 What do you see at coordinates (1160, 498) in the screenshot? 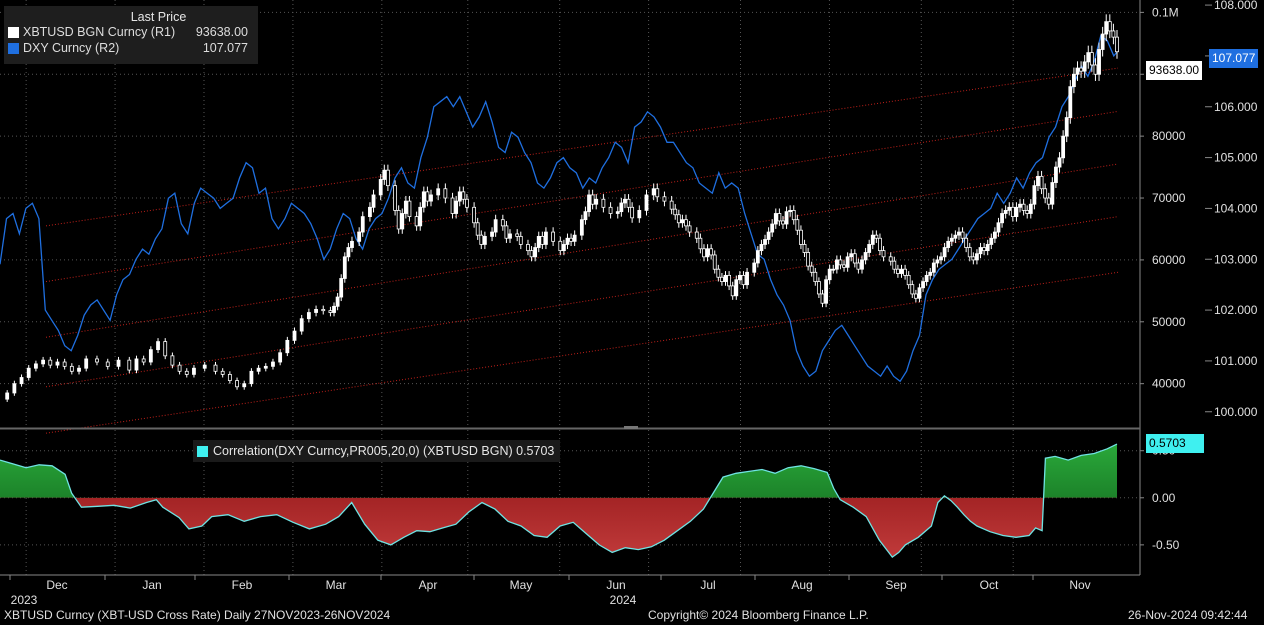
I see `axis-corr-ticks: 0.500.00-0.50` at bounding box center [1160, 498].